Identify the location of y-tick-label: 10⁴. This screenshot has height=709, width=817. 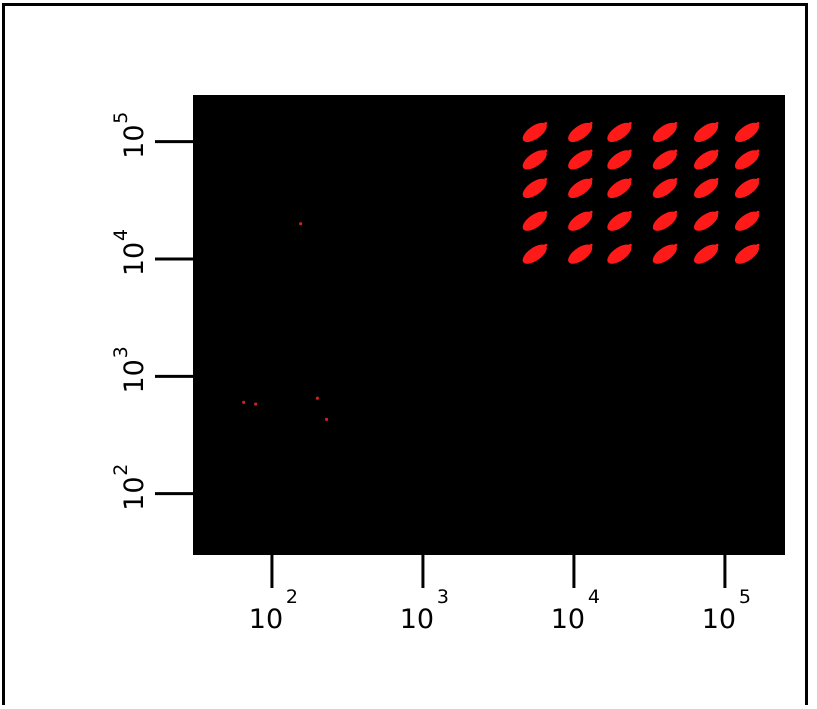
(130, 252).